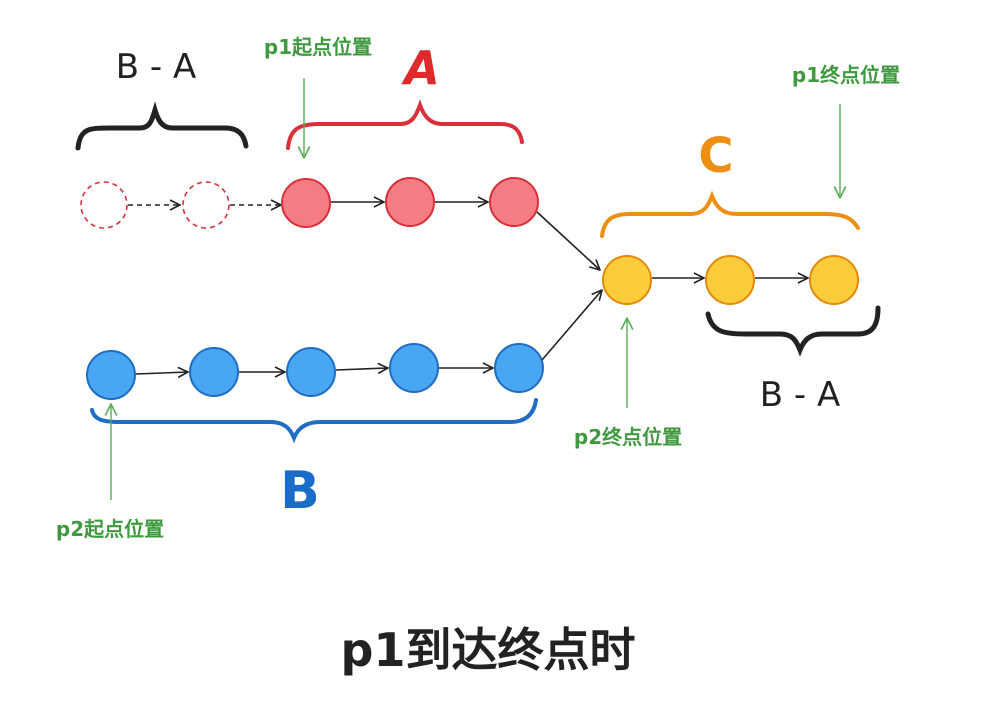 The height and width of the screenshot is (701, 983). I want to click on caption: p1到达终点时, so click(488, 650).